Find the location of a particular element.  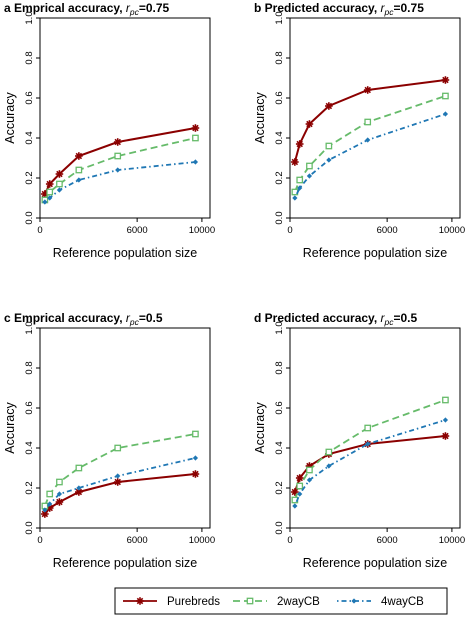

panel-title-symbol: r is located at coordinates (128, 318).